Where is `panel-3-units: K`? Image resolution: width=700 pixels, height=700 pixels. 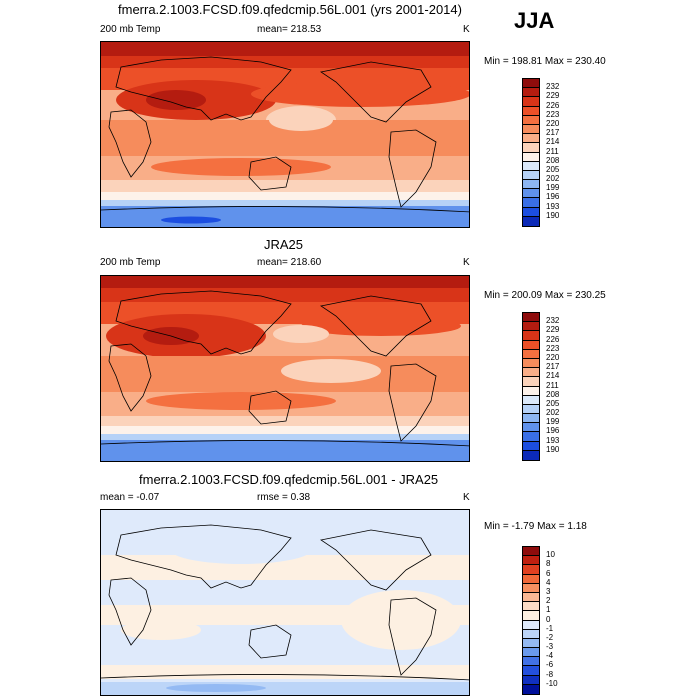
panel-3-units: K is located at coordinates (466, 497).